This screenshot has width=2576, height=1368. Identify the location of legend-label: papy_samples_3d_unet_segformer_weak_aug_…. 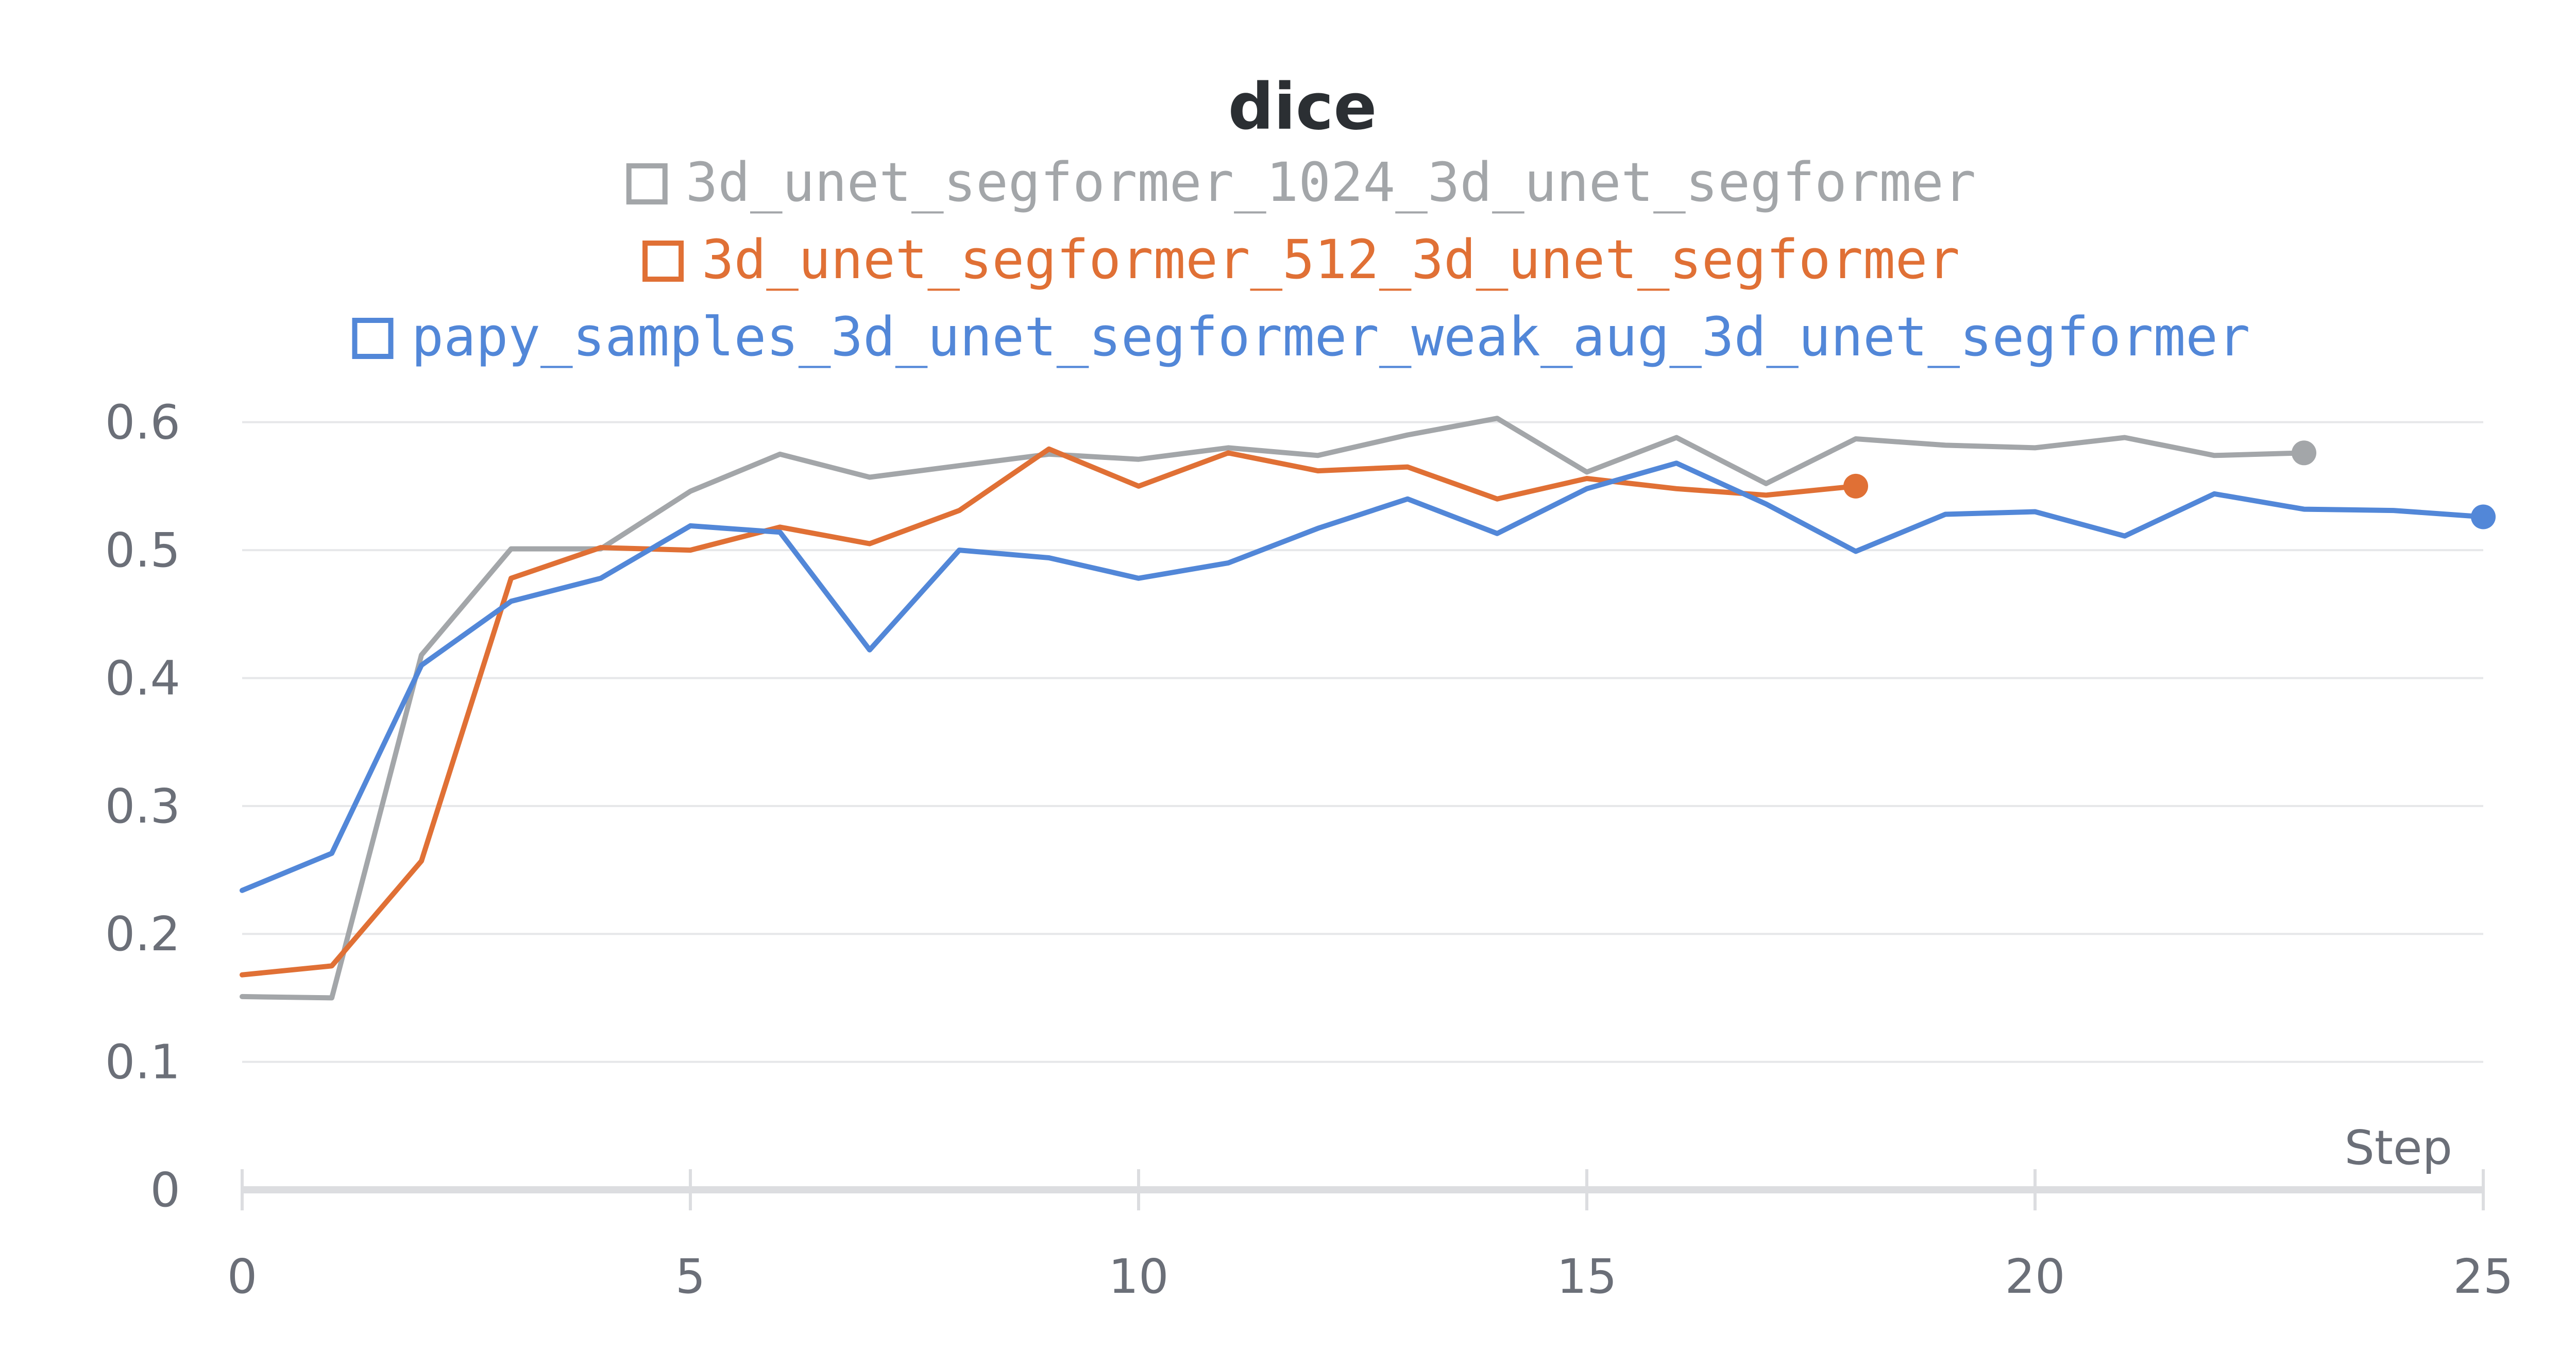
(1331, 336).